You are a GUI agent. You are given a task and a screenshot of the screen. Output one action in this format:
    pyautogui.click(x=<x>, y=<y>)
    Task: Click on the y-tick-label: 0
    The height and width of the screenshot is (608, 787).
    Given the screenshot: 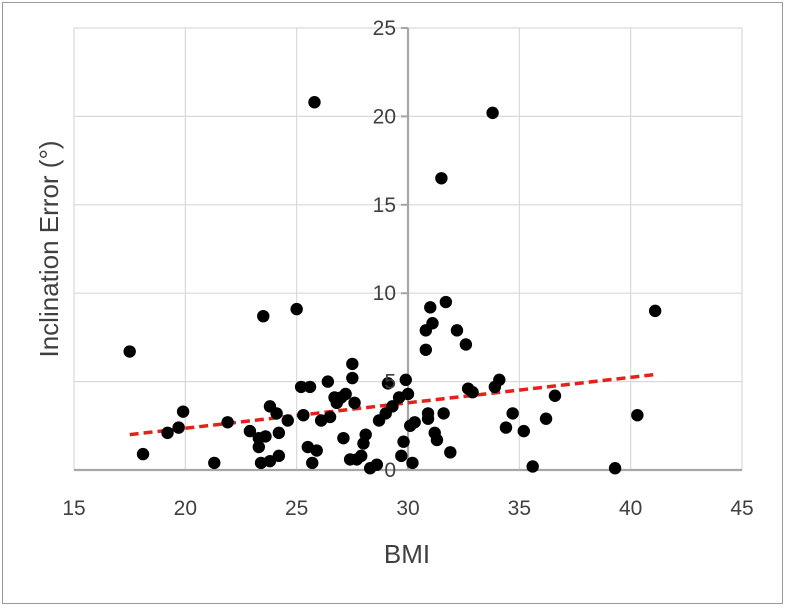 What is the action you would take?
    pyautogui.click(x=390, y=470)
    